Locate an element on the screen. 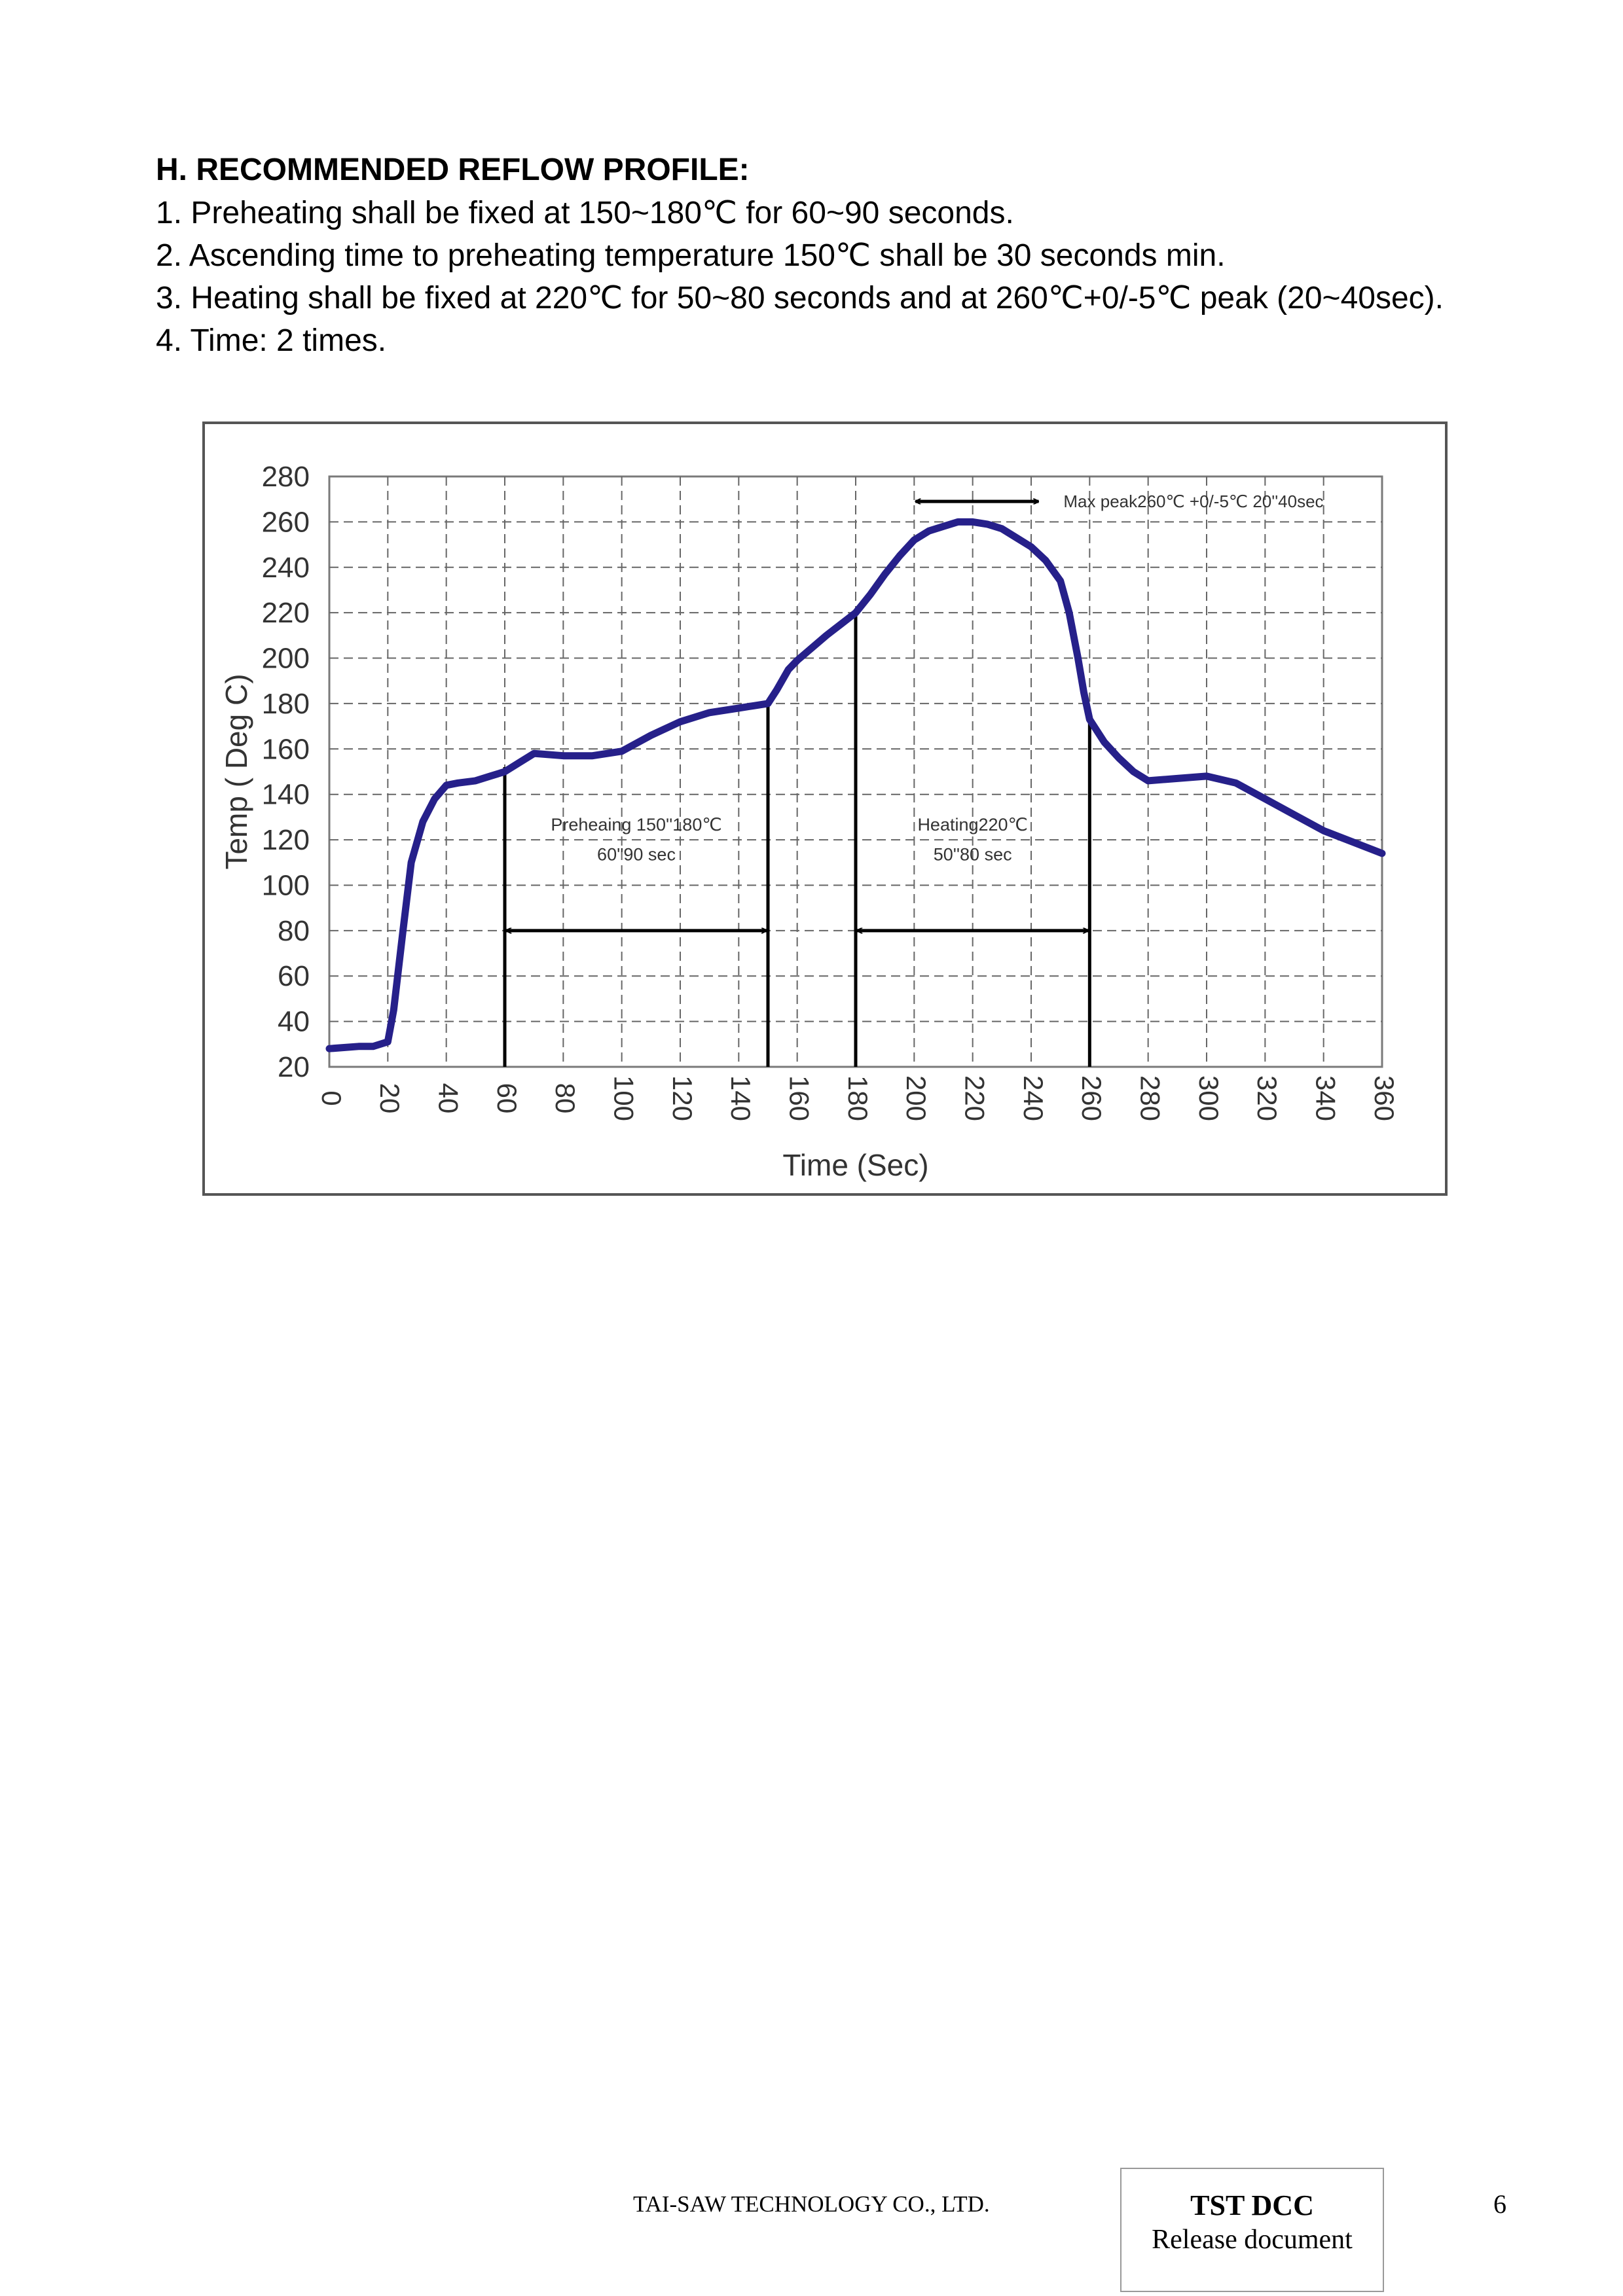 The image size is (1623, 2296). x-tick-label: 20 is located at coordinates (389, 1098).